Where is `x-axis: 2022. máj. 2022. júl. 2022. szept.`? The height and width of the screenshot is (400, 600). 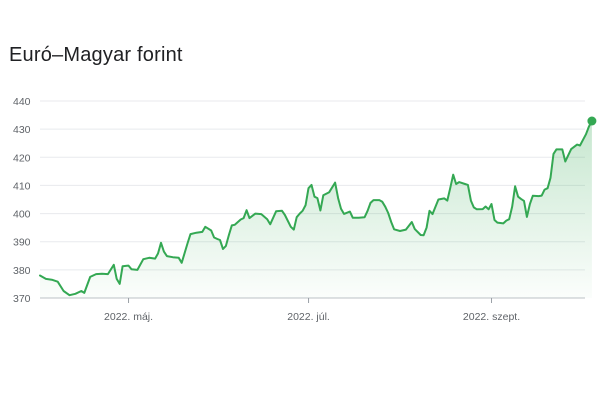
x-axis: 2022. máj. 2022. júl. 2022. szept. is located at coordinates (312, 310).